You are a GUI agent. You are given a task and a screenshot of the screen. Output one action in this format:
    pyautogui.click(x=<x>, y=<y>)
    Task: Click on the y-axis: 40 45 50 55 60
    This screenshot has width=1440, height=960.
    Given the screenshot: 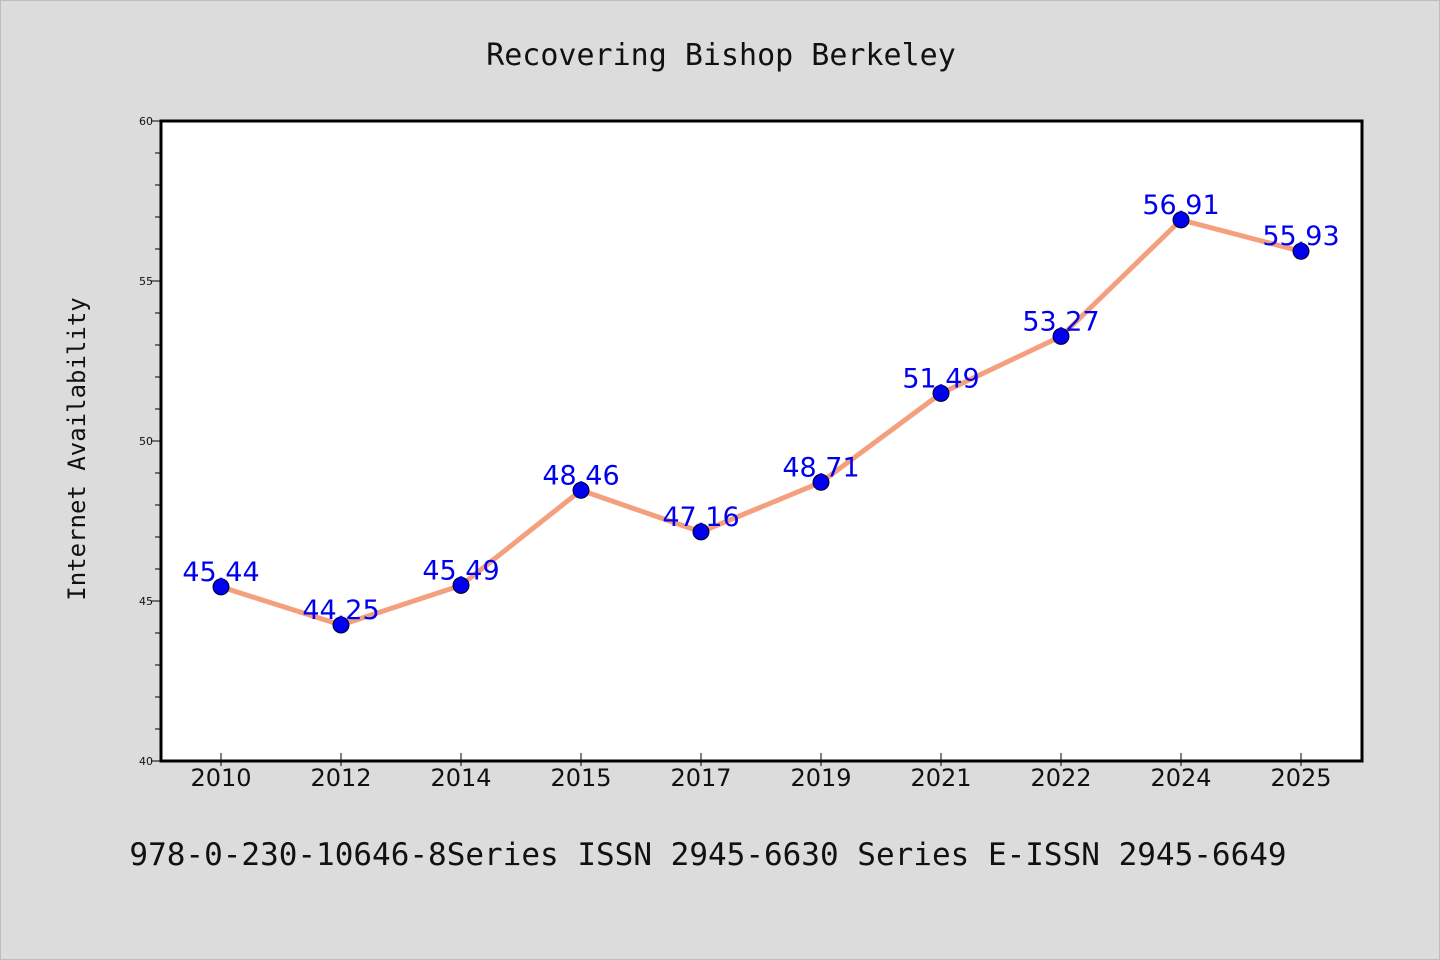 What is the action you would take?
    pyautogui.click(x=150, y=441)
    